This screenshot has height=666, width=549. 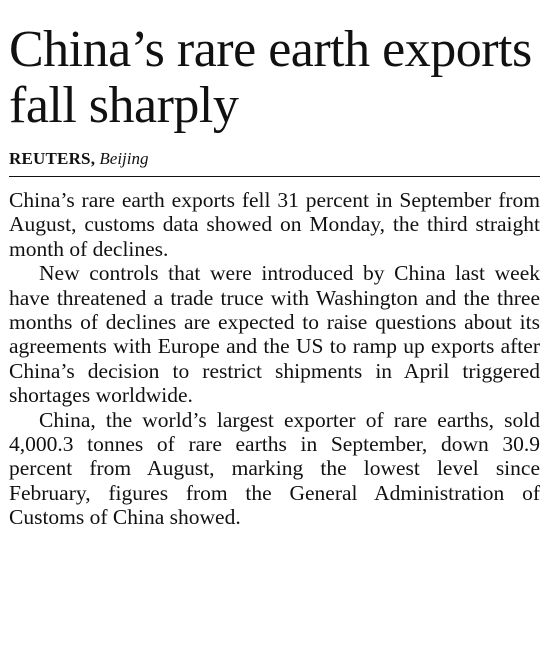 I want to click on byline: REUTERS, Beijing, so click(x=274, y=159).